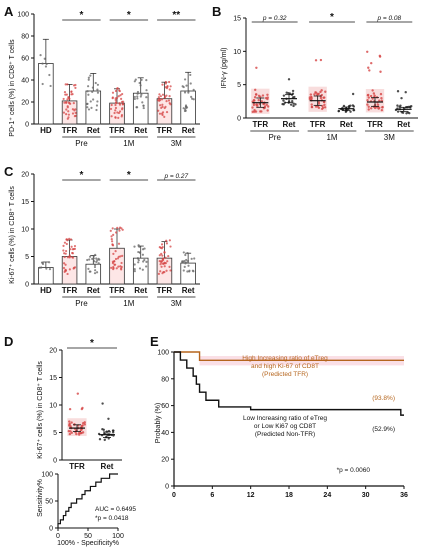 The image size is (424, 550). I want to click on panel-e-ylabel: Probably (%), so click(158, 423).